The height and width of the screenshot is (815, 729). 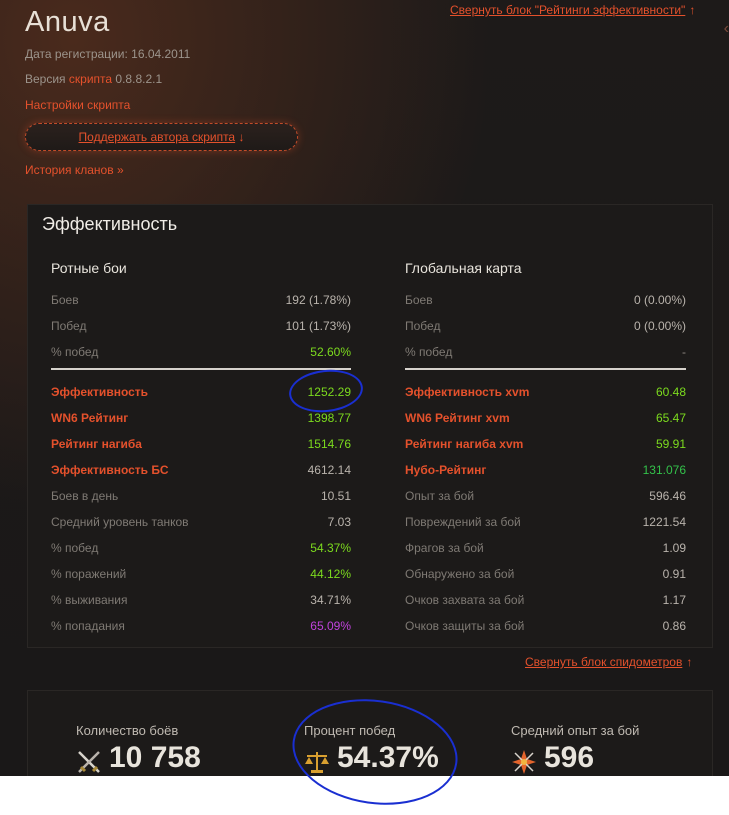 What do you see at coordinates (157, 137) in the screenshot?
I see `support-author-label: Поддержать автора скрипта` at bounding box center [157, 137].